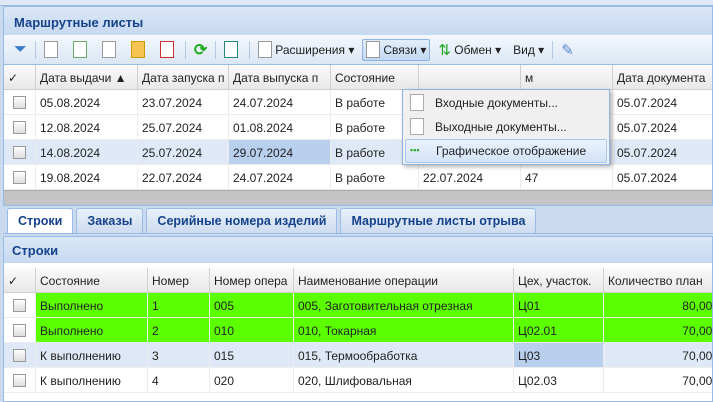  Describe the element at coordinates (252, 305) in the screenshot. I see `table-cell: 005` at that location.